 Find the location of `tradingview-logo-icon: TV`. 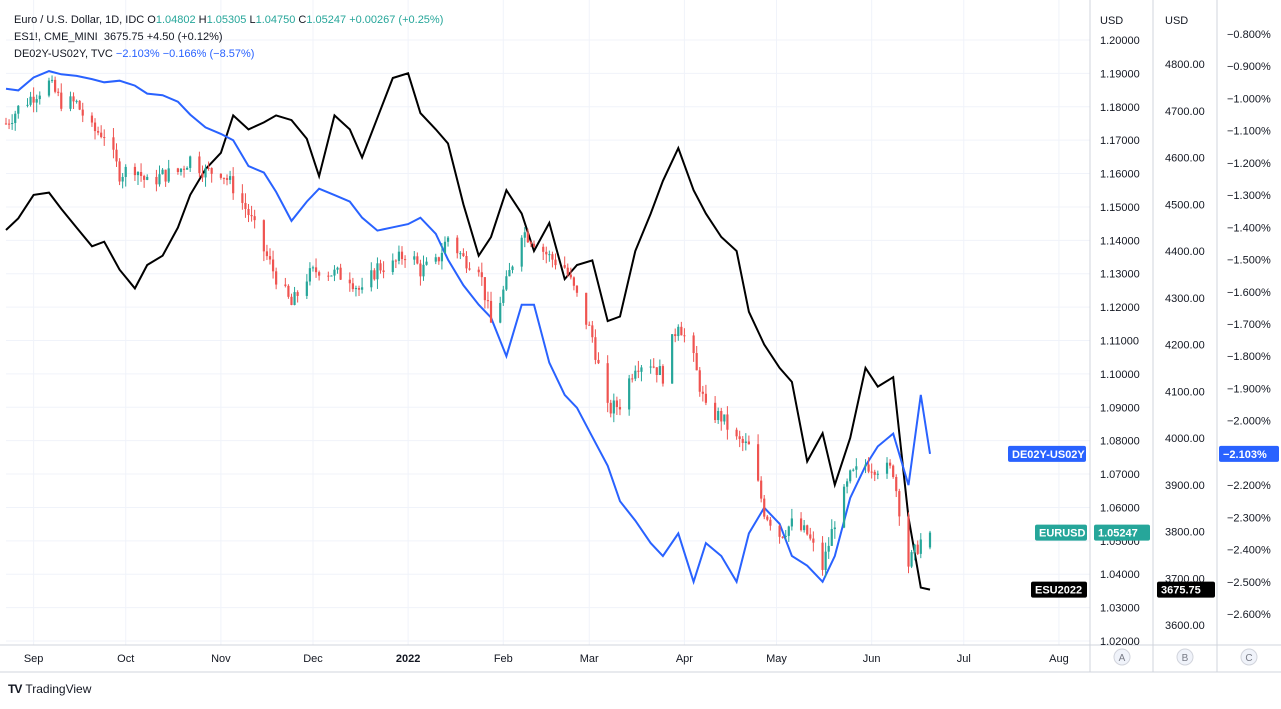

tradingview-logo-icon: TV is located at coordinates (15, 689).